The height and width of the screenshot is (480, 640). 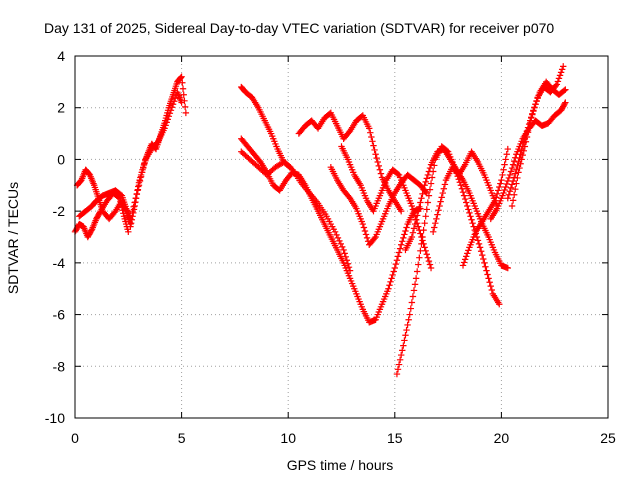 I want to click on y-tick-label: -8, so click(x=59, y=366).